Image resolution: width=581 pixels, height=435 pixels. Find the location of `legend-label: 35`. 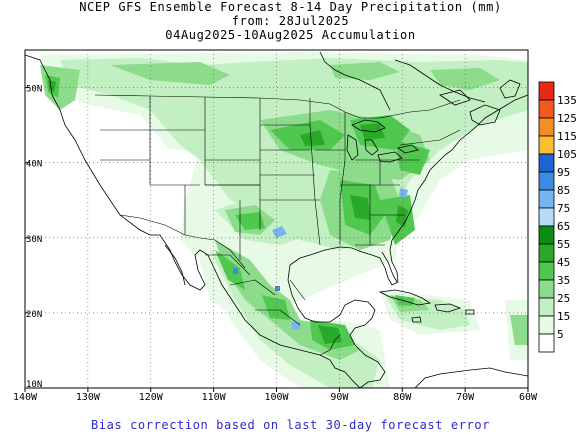

legend-label: 35 is located at coordinates (563, 280).